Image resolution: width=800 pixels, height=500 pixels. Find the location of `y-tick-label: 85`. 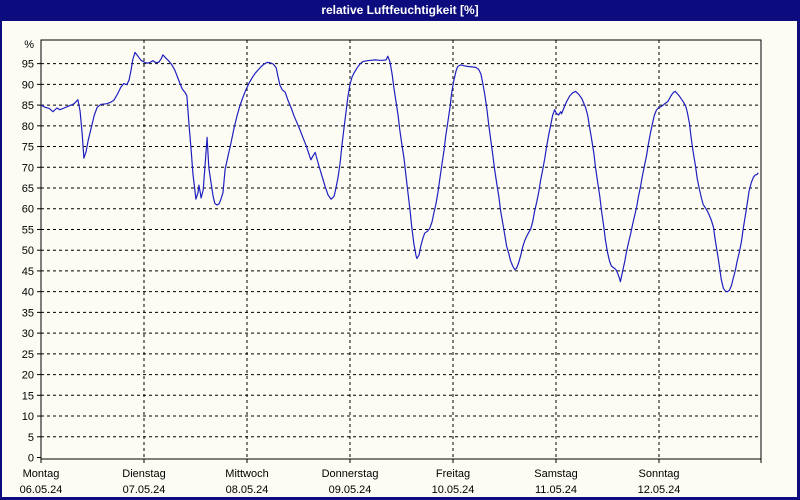

y-tick-label: 85 is located at coordinates (28, 106).